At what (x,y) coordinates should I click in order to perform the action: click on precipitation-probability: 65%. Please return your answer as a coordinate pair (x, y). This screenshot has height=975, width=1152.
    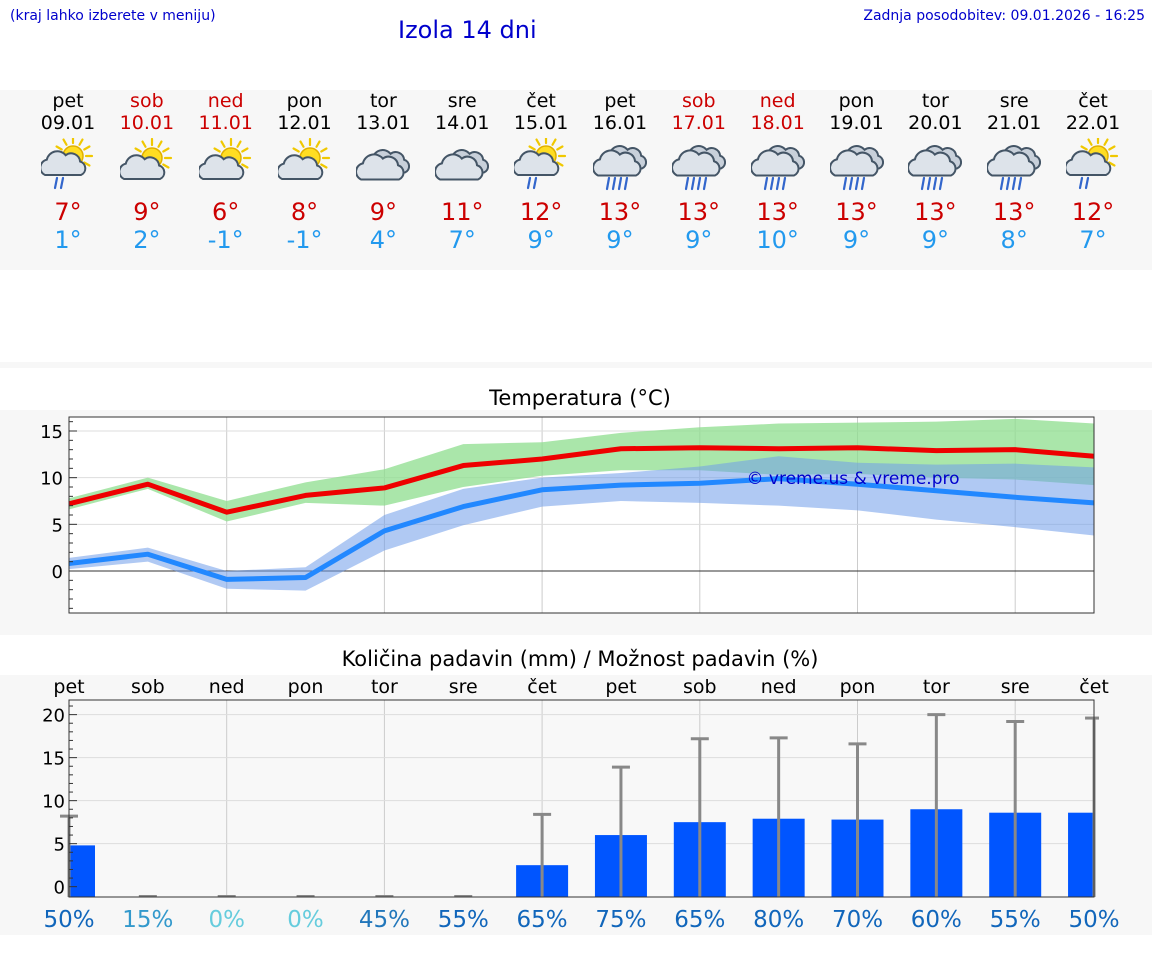
    Looking at the image, I should click on (699, 920).